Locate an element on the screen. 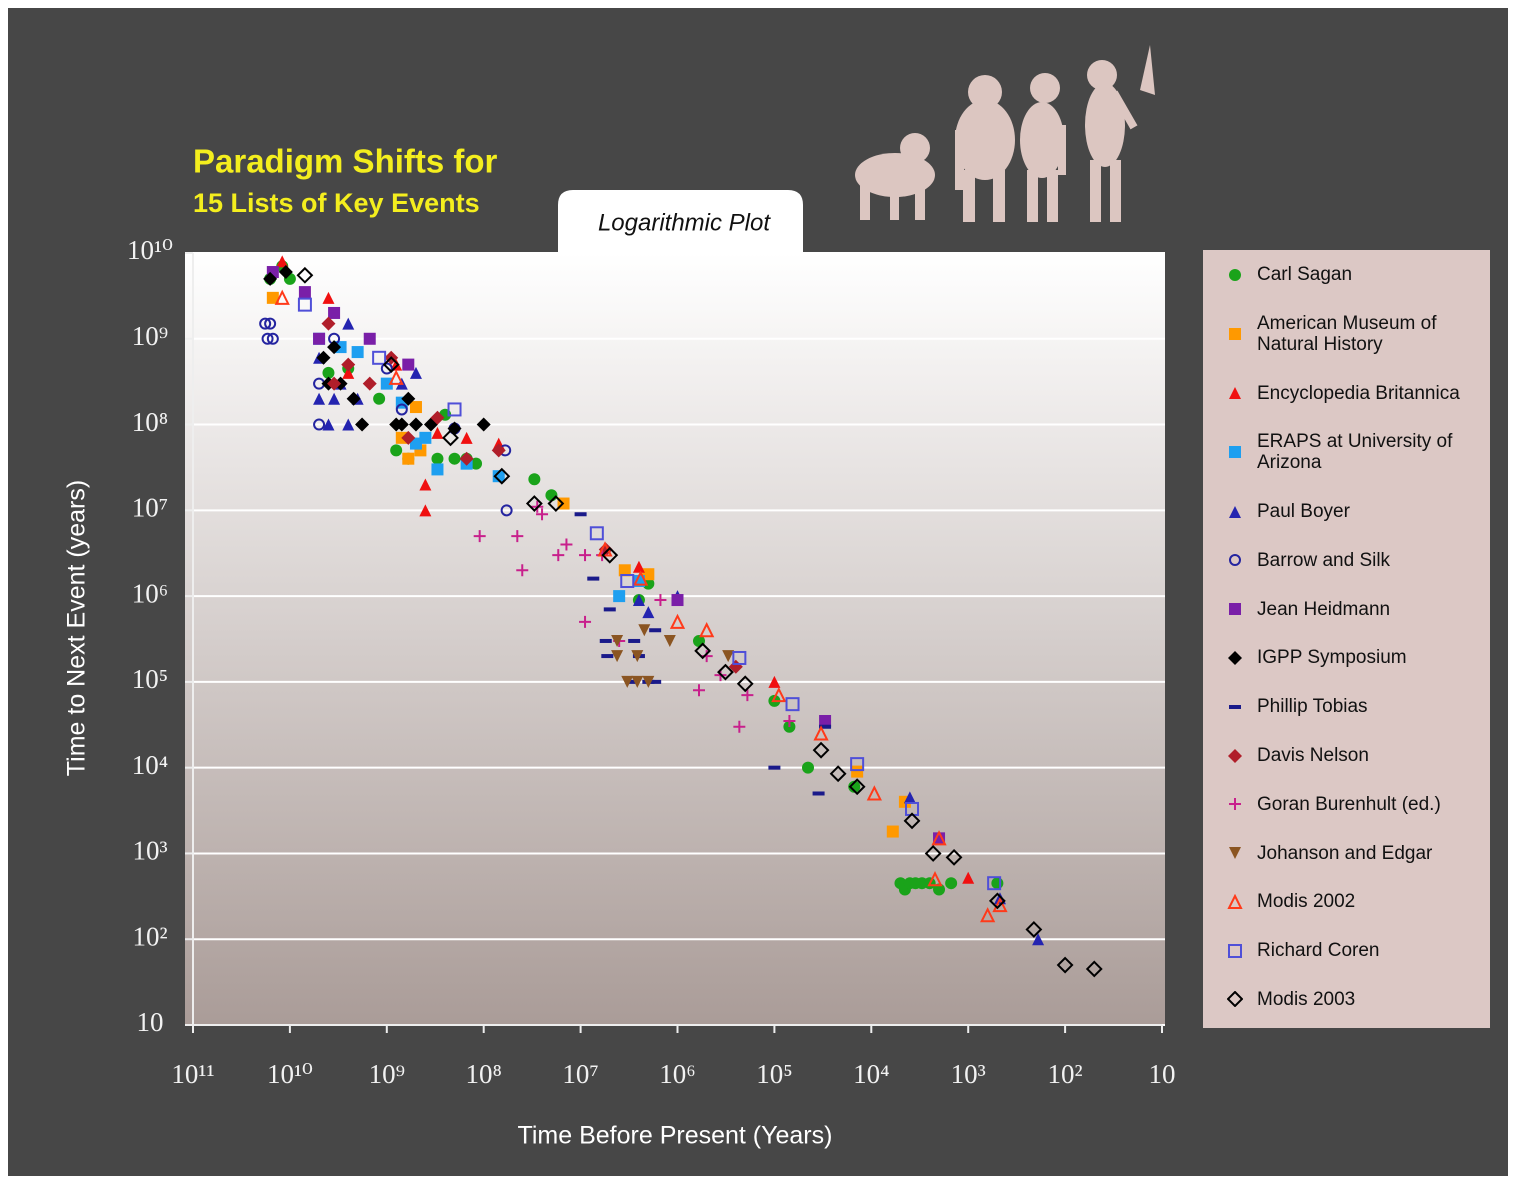 The image size is (1516, 1184). tab is located at coordinates (680, 221).